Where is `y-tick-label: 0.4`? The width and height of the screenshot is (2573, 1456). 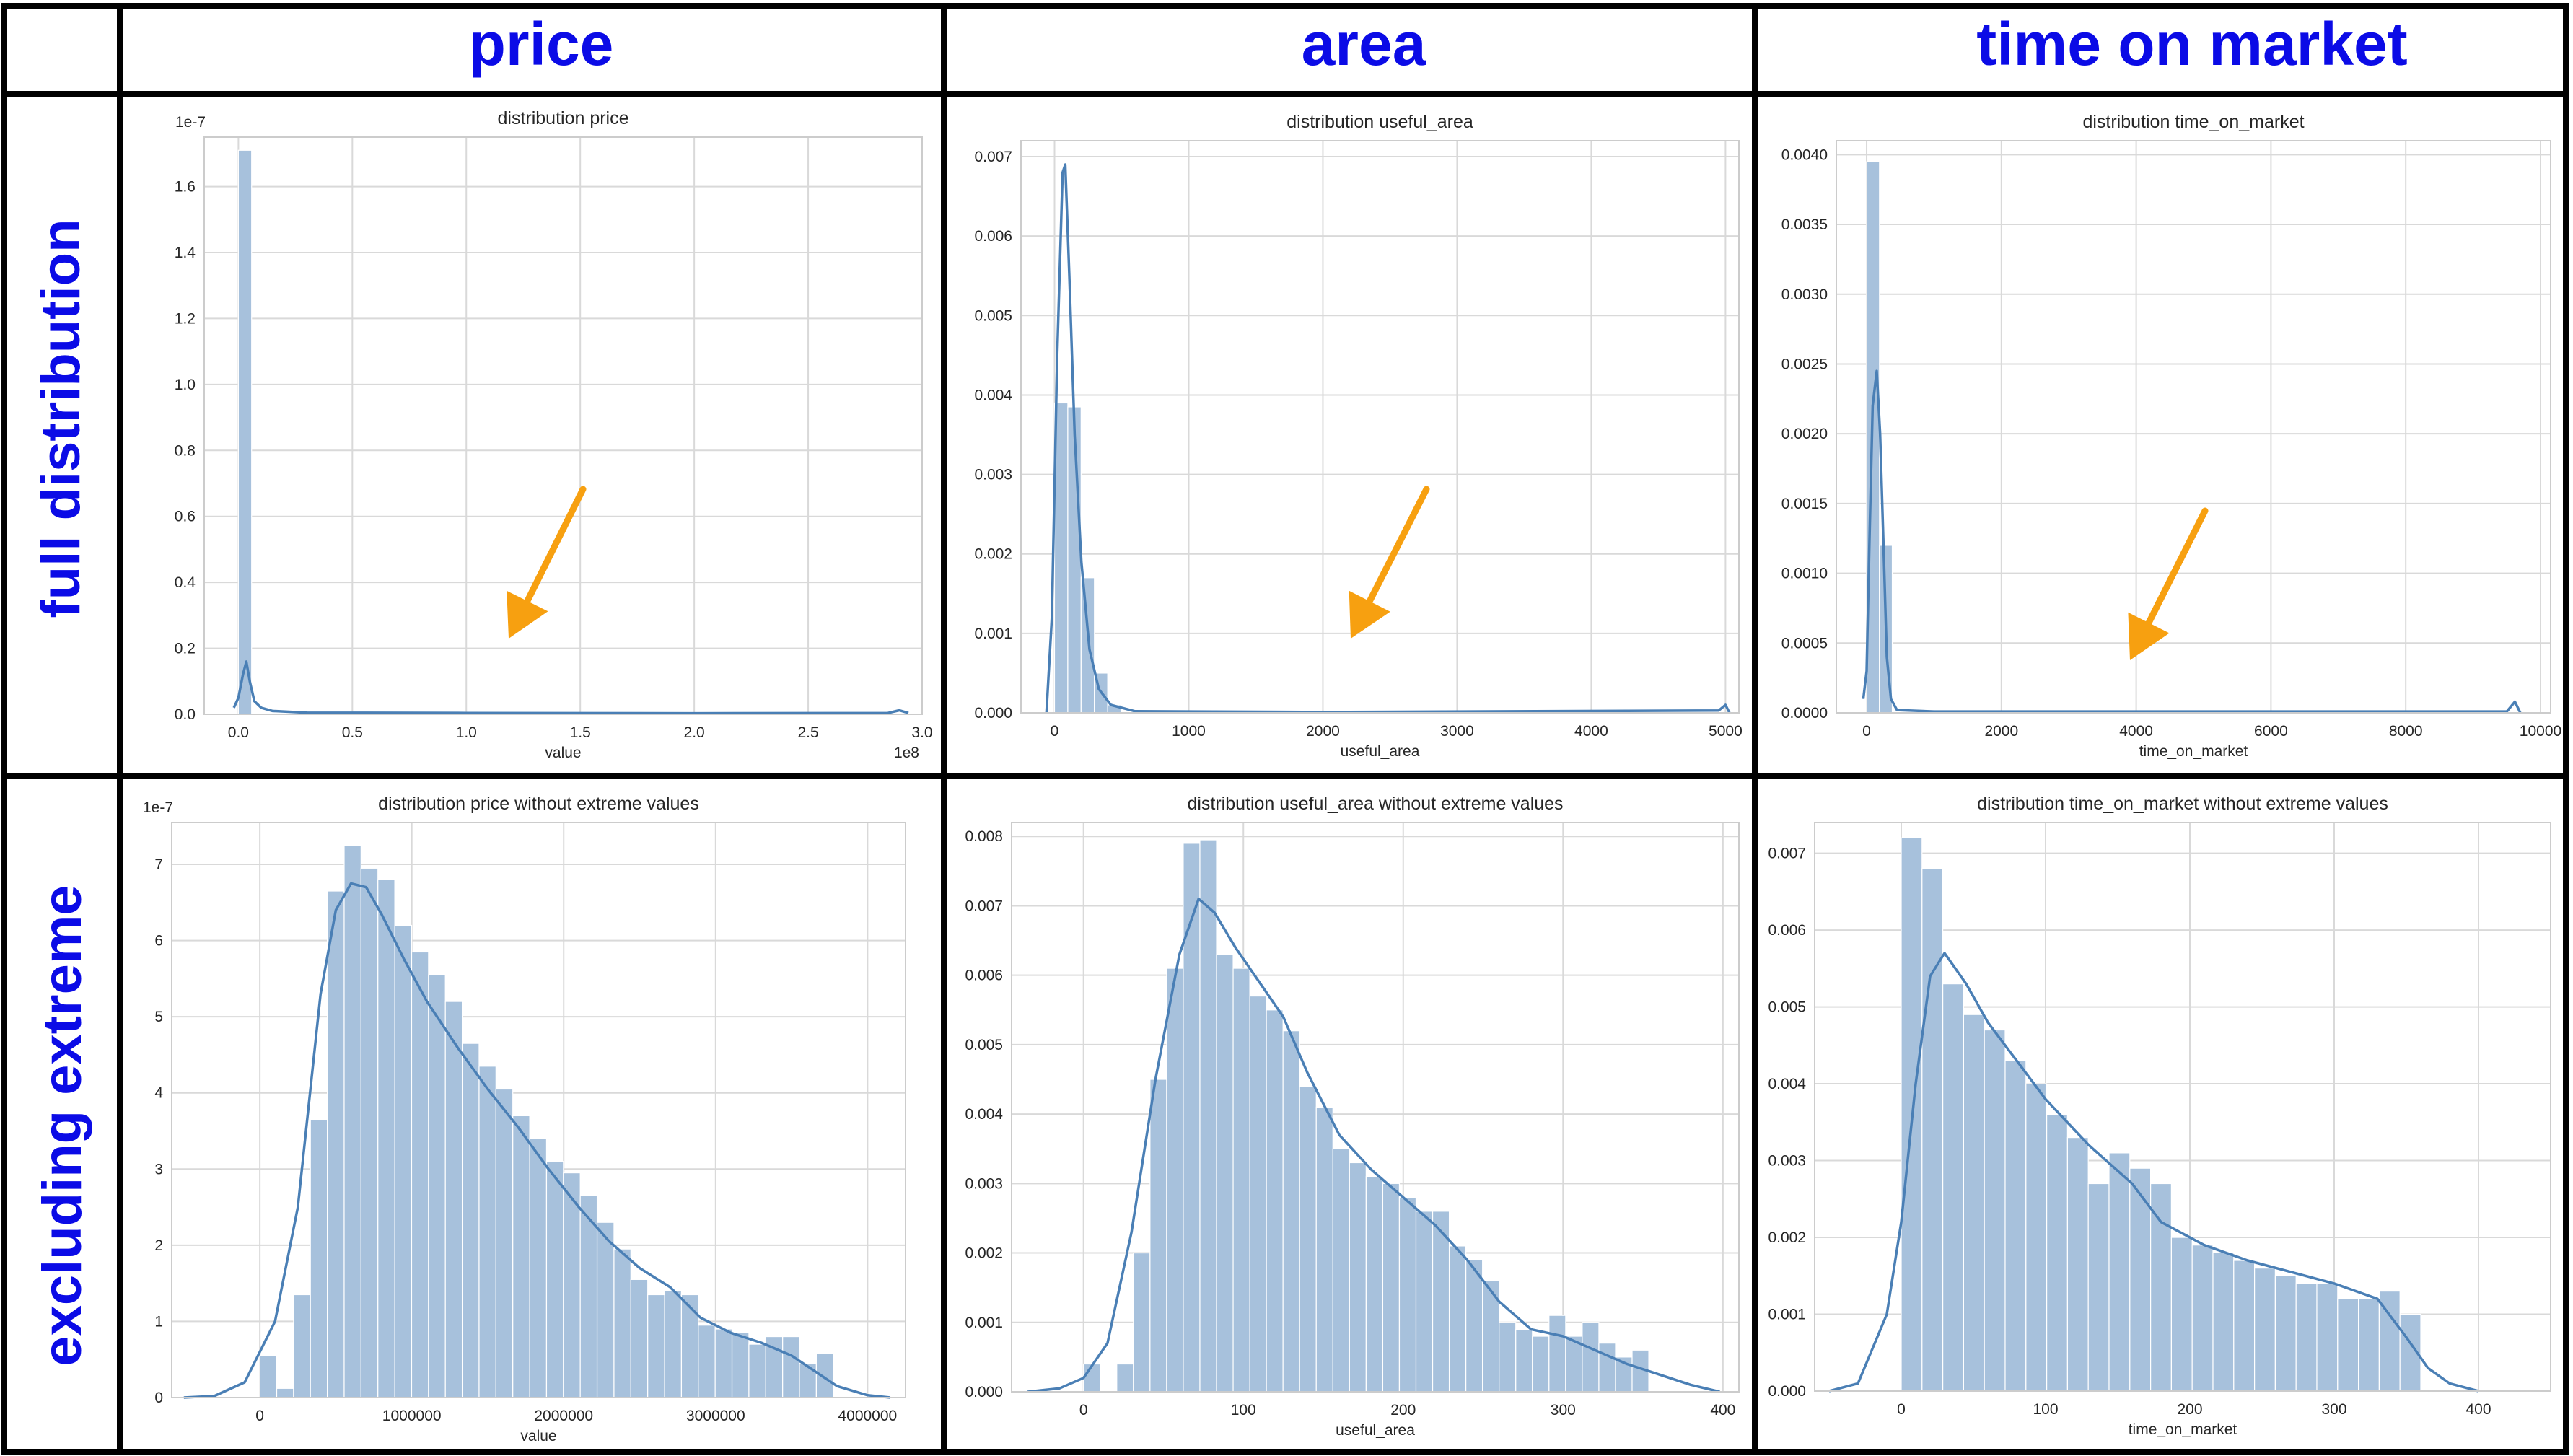
y-tick-label: 0.4 is located at coordinates (185, 582).